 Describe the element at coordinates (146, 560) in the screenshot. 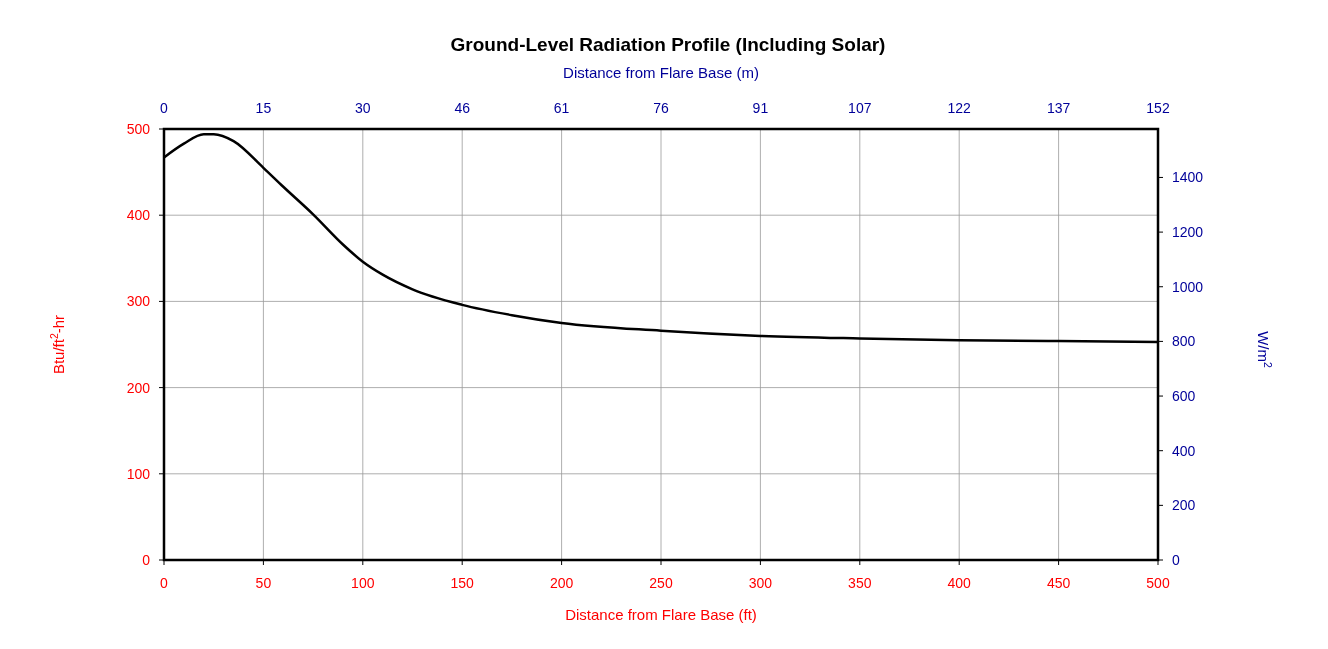

I see `y-tick-label: 0` at that location.